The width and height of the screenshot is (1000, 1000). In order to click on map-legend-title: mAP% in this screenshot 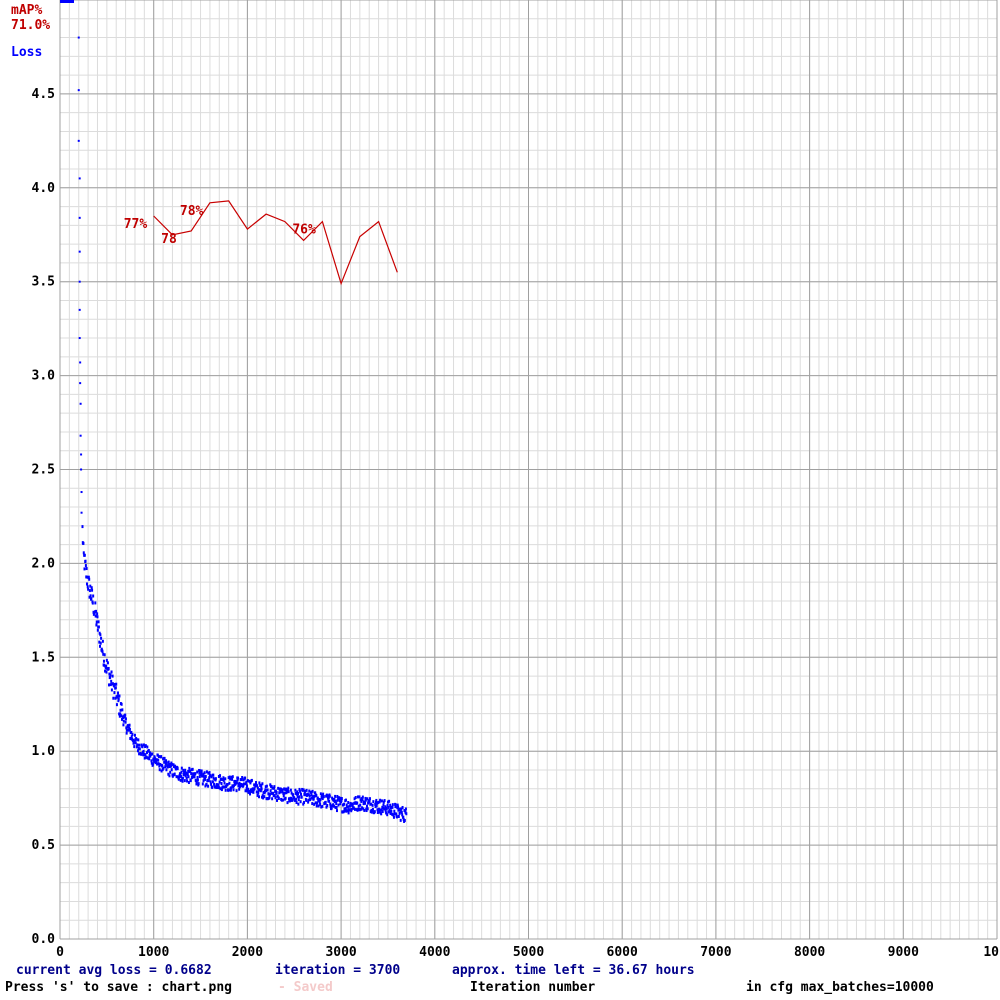, I will do `click(26, 10)`.